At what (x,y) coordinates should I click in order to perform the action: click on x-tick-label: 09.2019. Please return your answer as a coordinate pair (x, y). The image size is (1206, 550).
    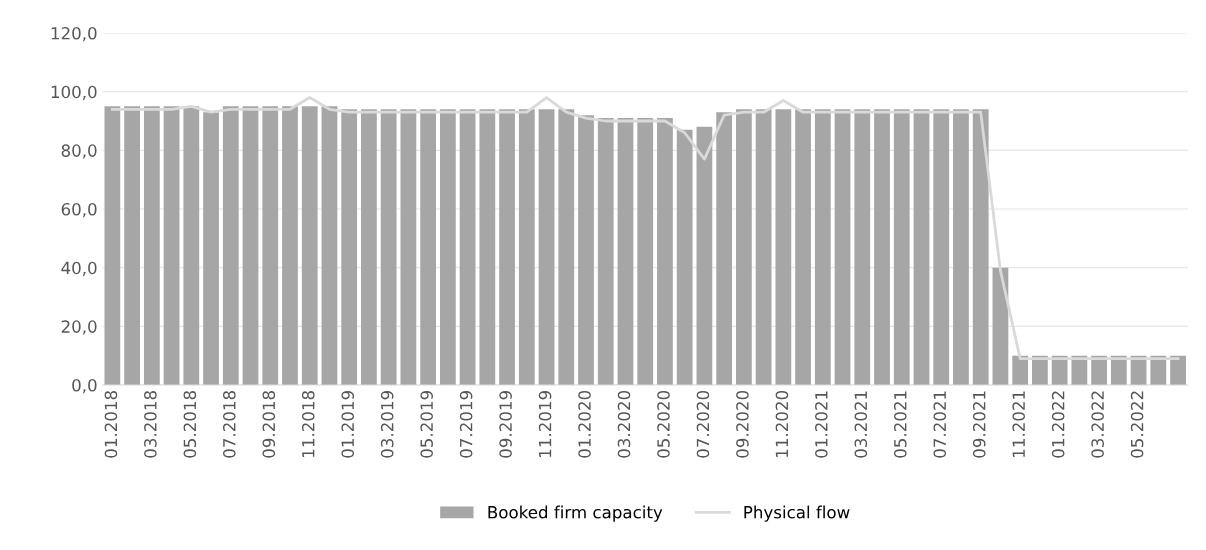
    Looking at the image, I should click on (505, 424).